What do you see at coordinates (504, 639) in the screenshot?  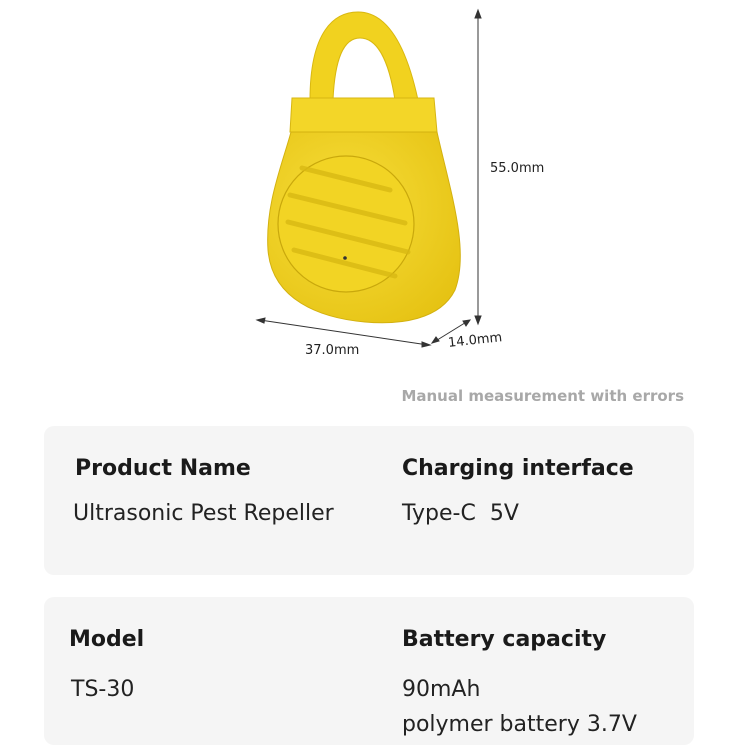 I see `spec-label-battery: Battery capacity` at bounding box center [504, 639].